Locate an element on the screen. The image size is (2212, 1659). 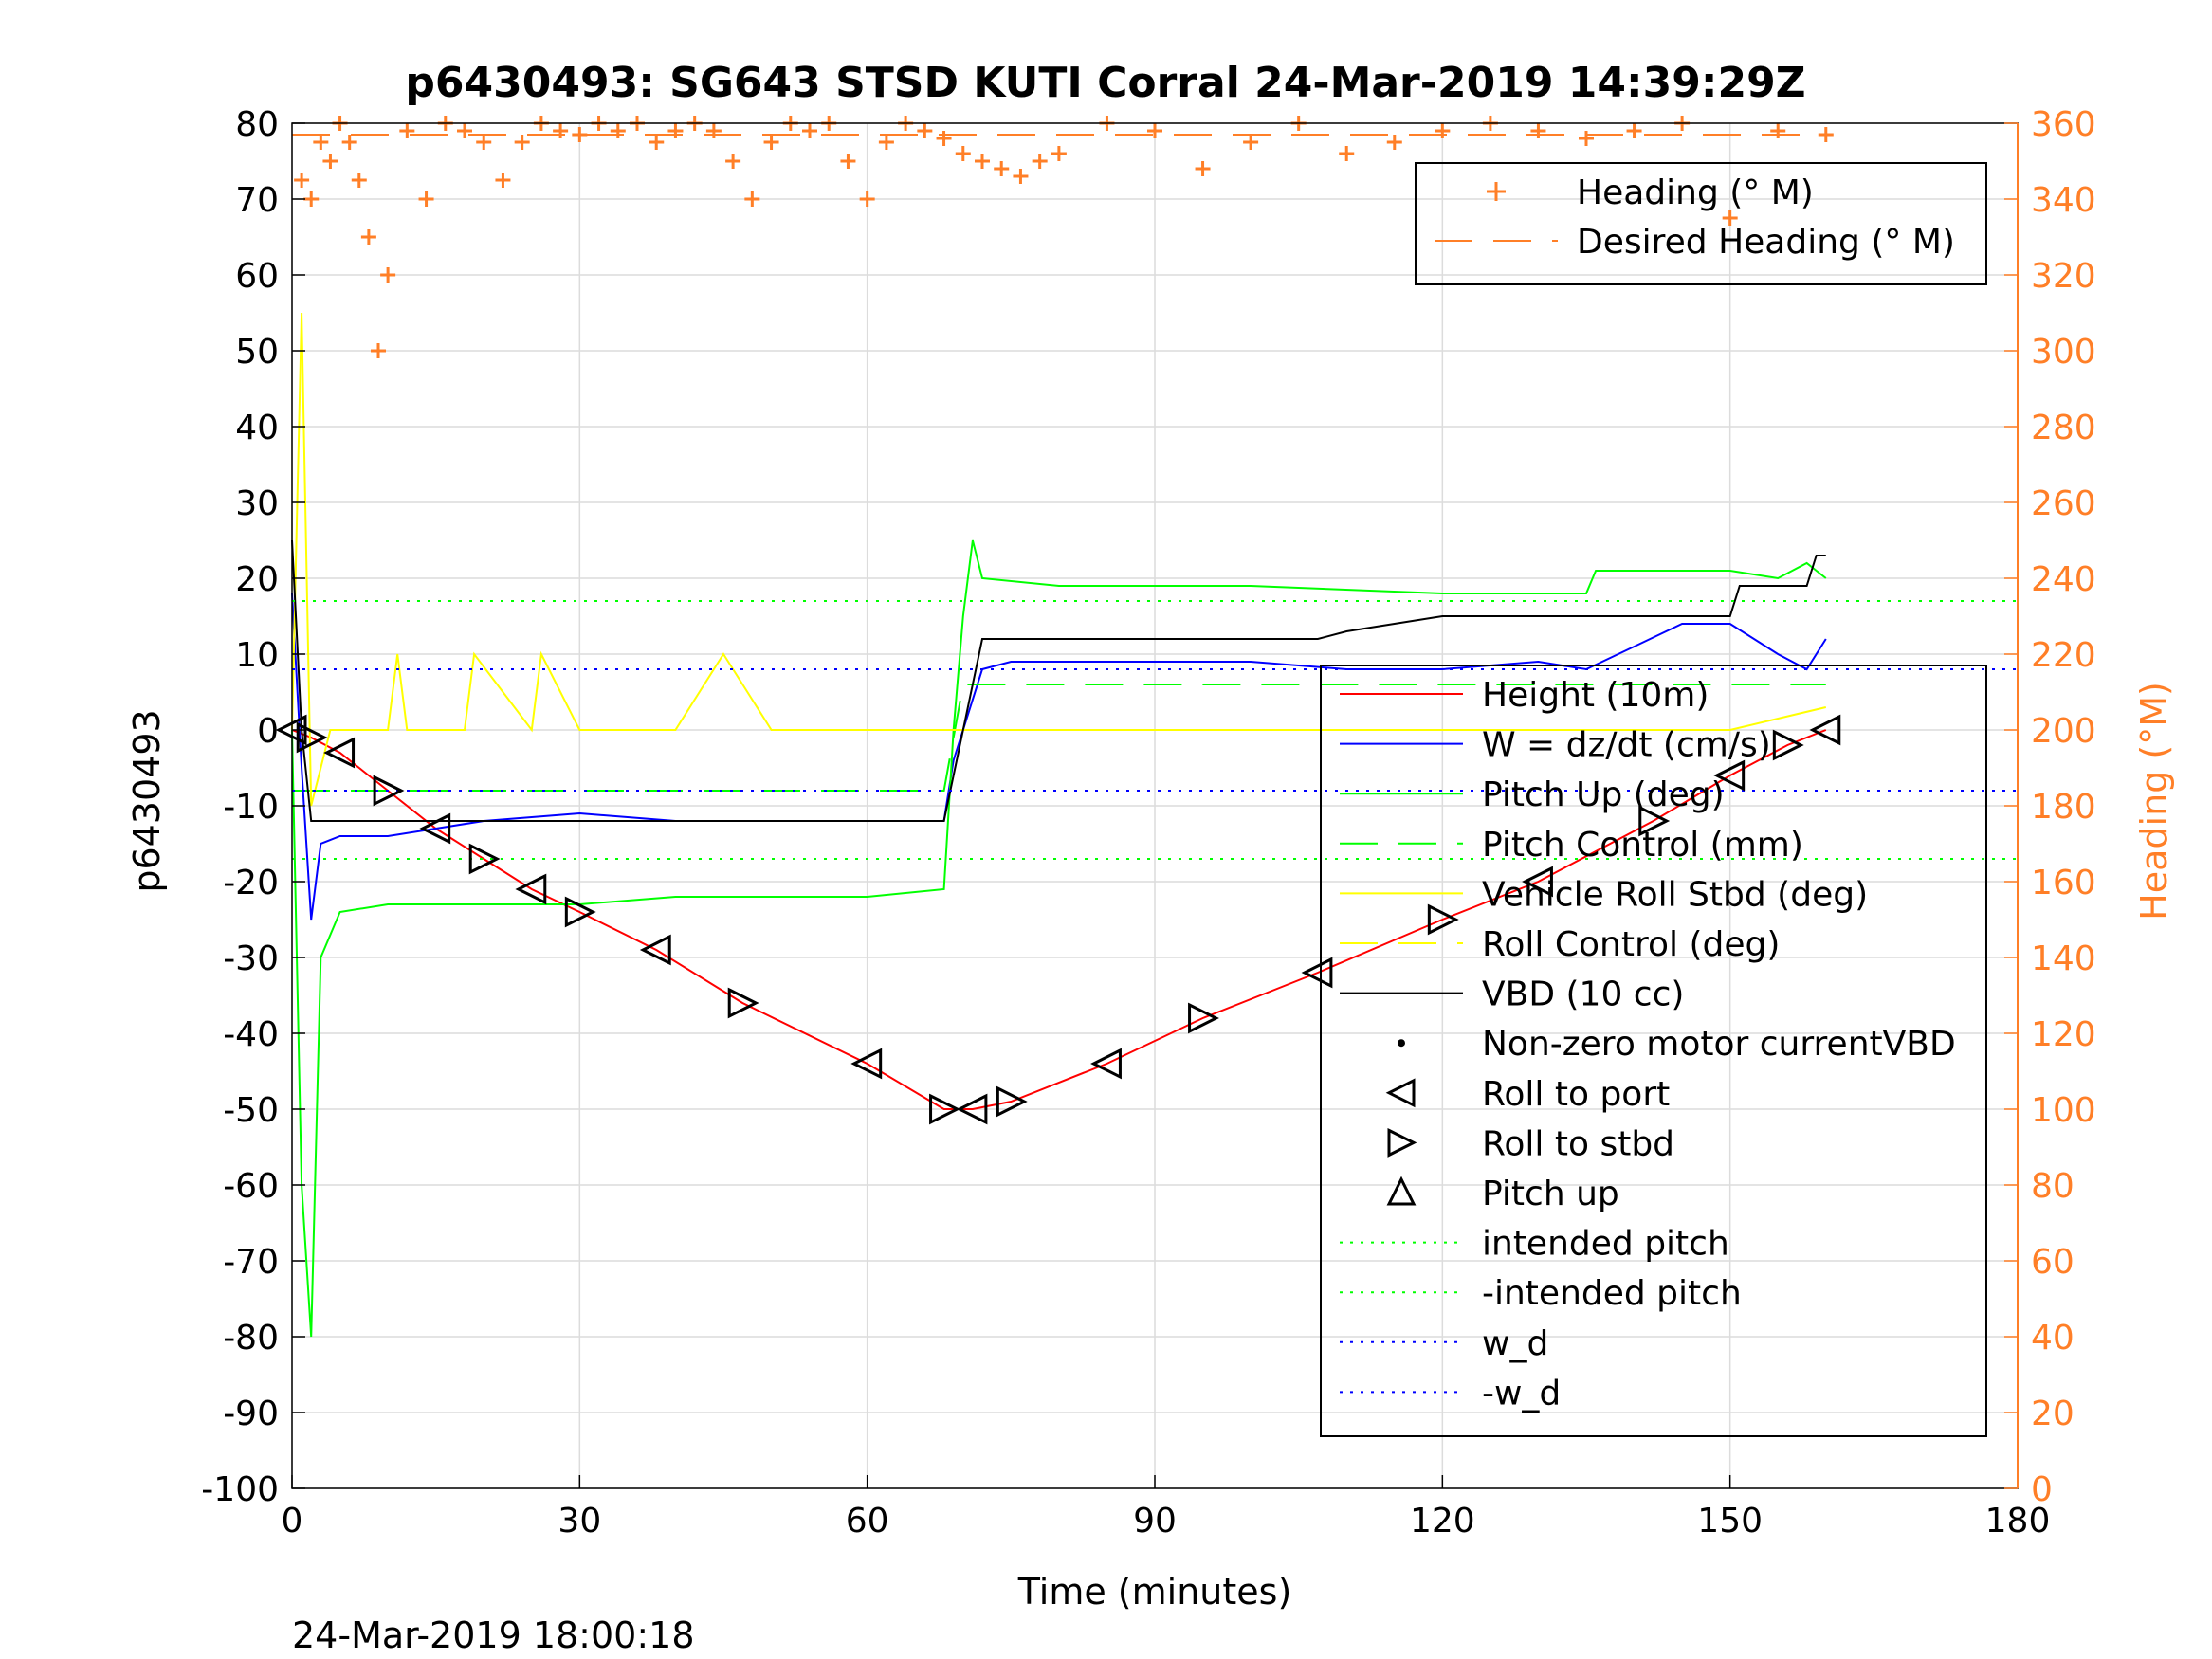
legend-label: W = dz/dt (cm/s) is located at coordinates (1626, 745).